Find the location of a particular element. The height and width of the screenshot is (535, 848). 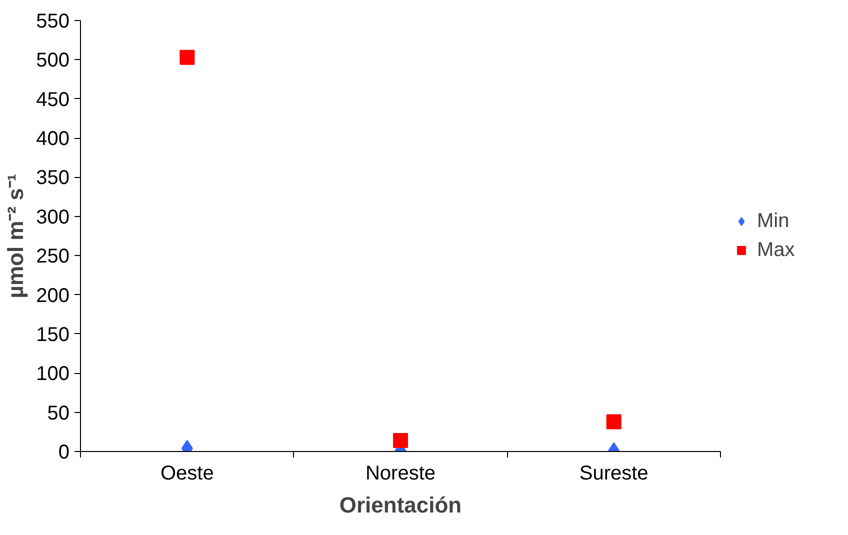

y-tick-label: 100 is located at coordinates (53, 374).